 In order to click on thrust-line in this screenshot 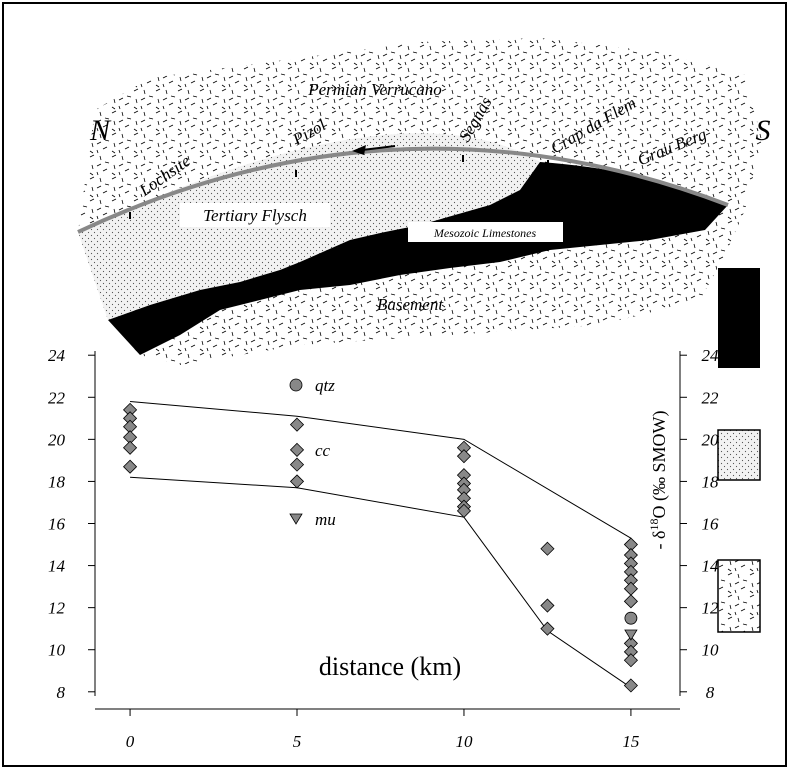, I will do `click(403, 190)`.